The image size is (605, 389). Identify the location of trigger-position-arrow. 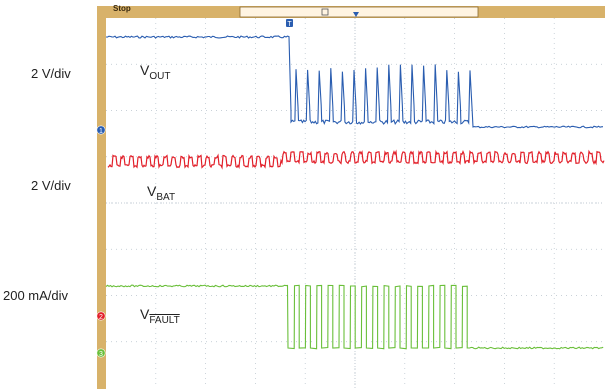
(356, 14).